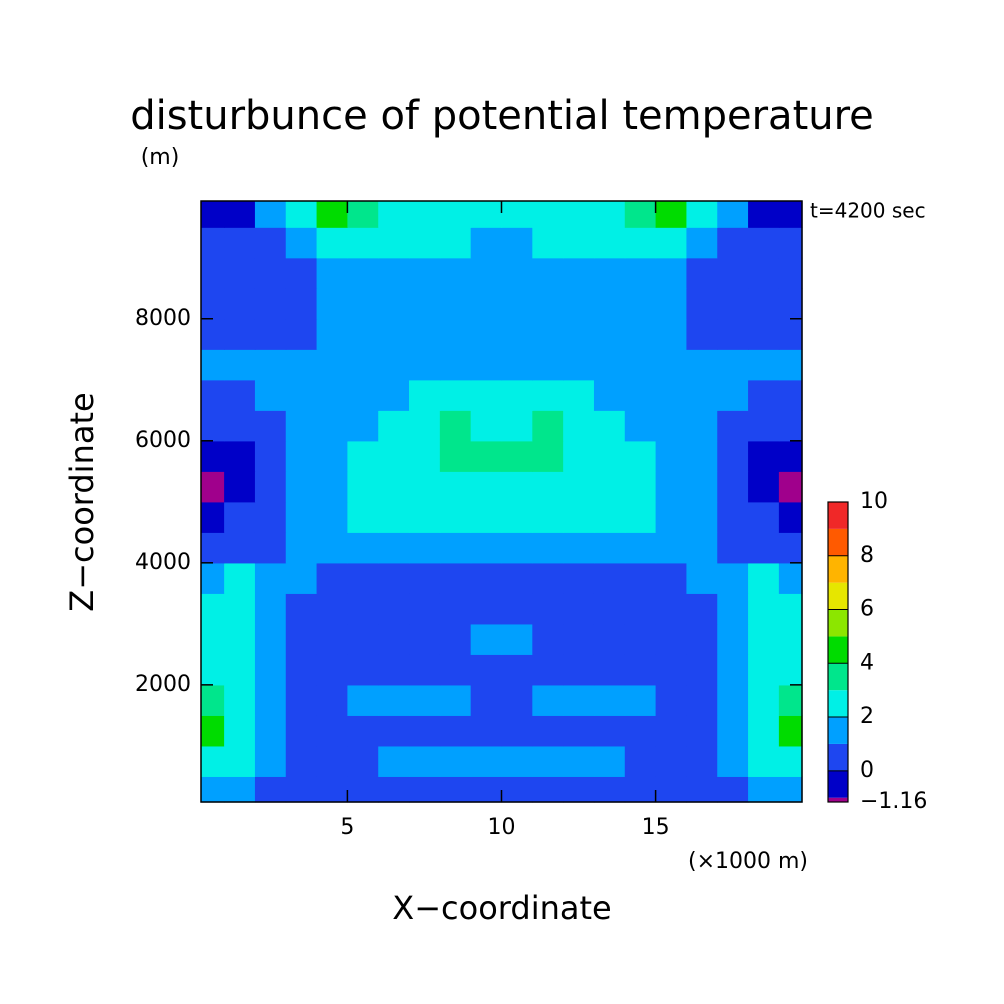 The height and width of the screenshot is (1004, 1004). What do you see at coordinates (867, 555) in the screenshot?
I see `colorbar-tick-label: 8` at bounding box center [867, 555].